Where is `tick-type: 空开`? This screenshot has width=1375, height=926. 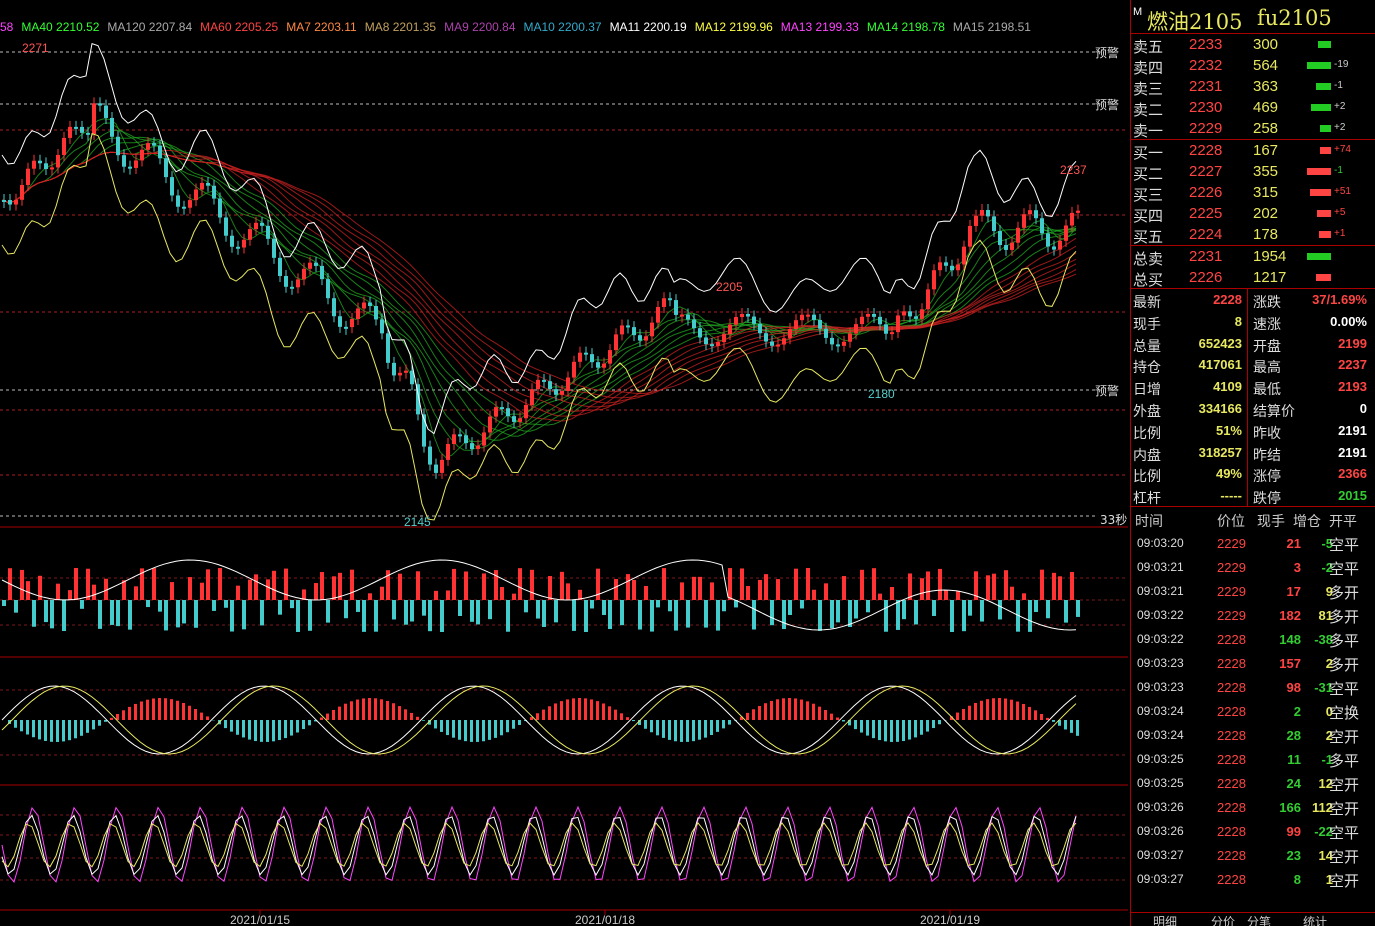 tick-type: 空开 is located at coordinates (1344, 881).